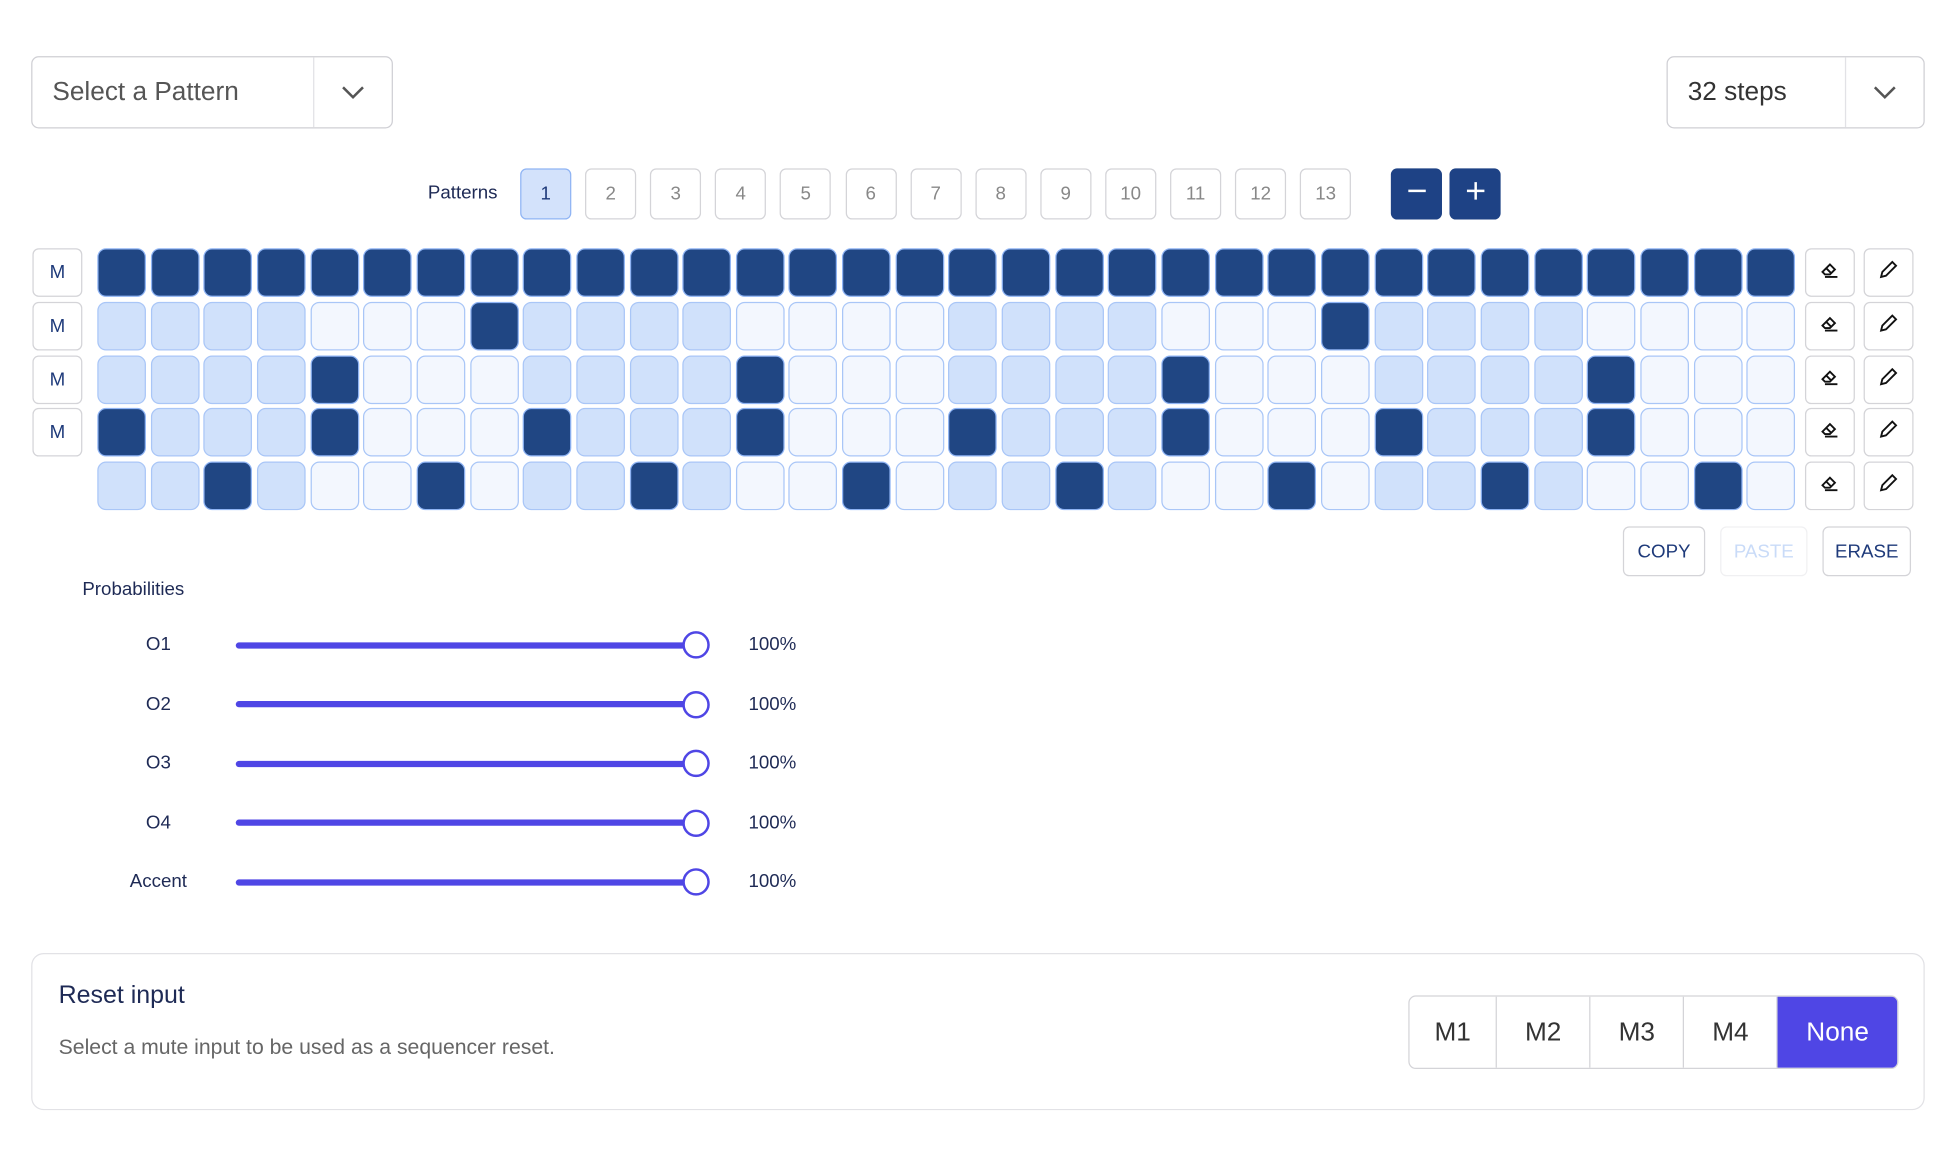 The image size is (1946, 1160). Describe the element at coordinates (1416, 194) in the screenshot. I see `remove-pattern-button` at that location.